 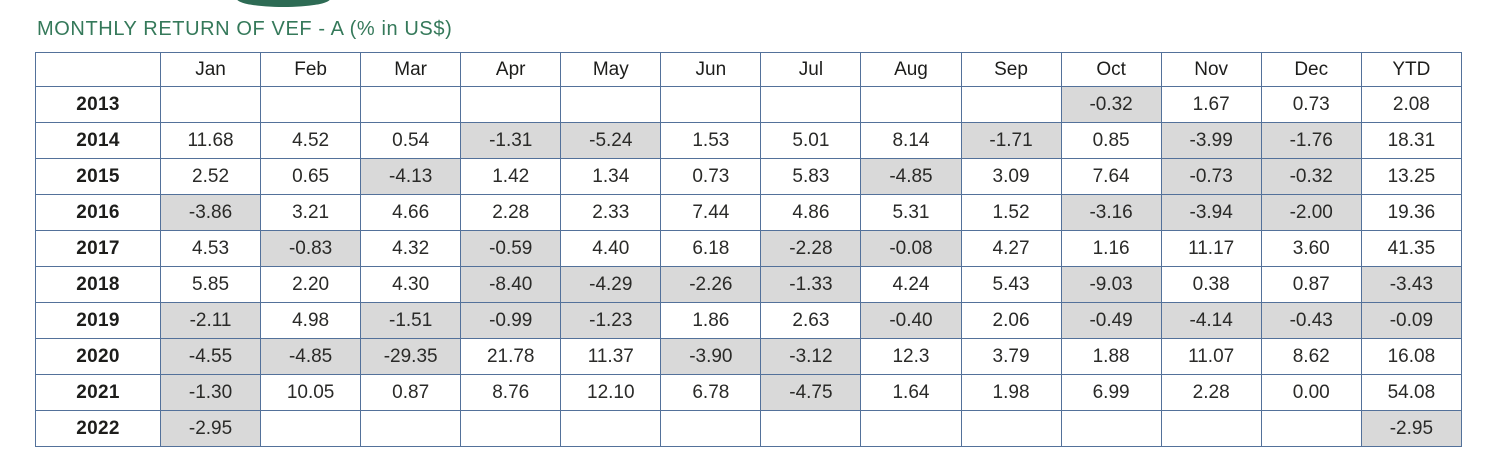 What do you see at coordinates (511, 212) in the screenshot?
I see `value-cell: 2.28` at bounding box center [511, 212].